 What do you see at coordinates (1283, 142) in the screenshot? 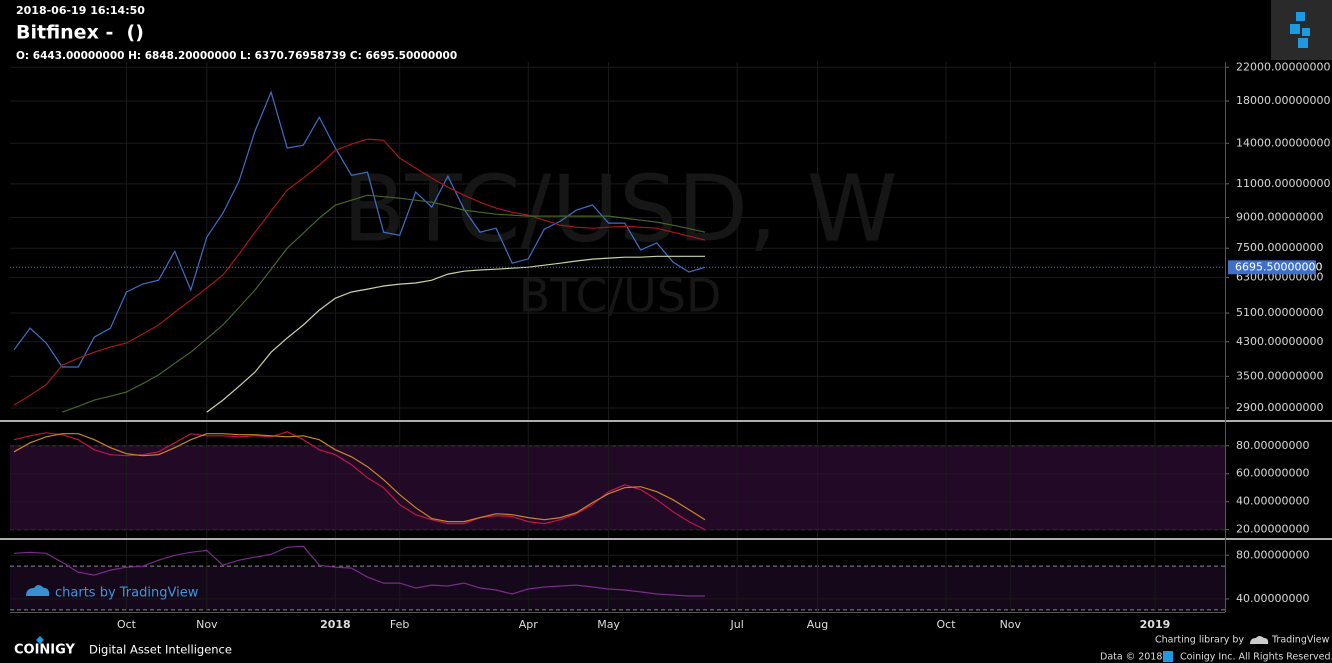
I see `y-tick-label: 14000.00000000` at bounding box center [1283, 142].